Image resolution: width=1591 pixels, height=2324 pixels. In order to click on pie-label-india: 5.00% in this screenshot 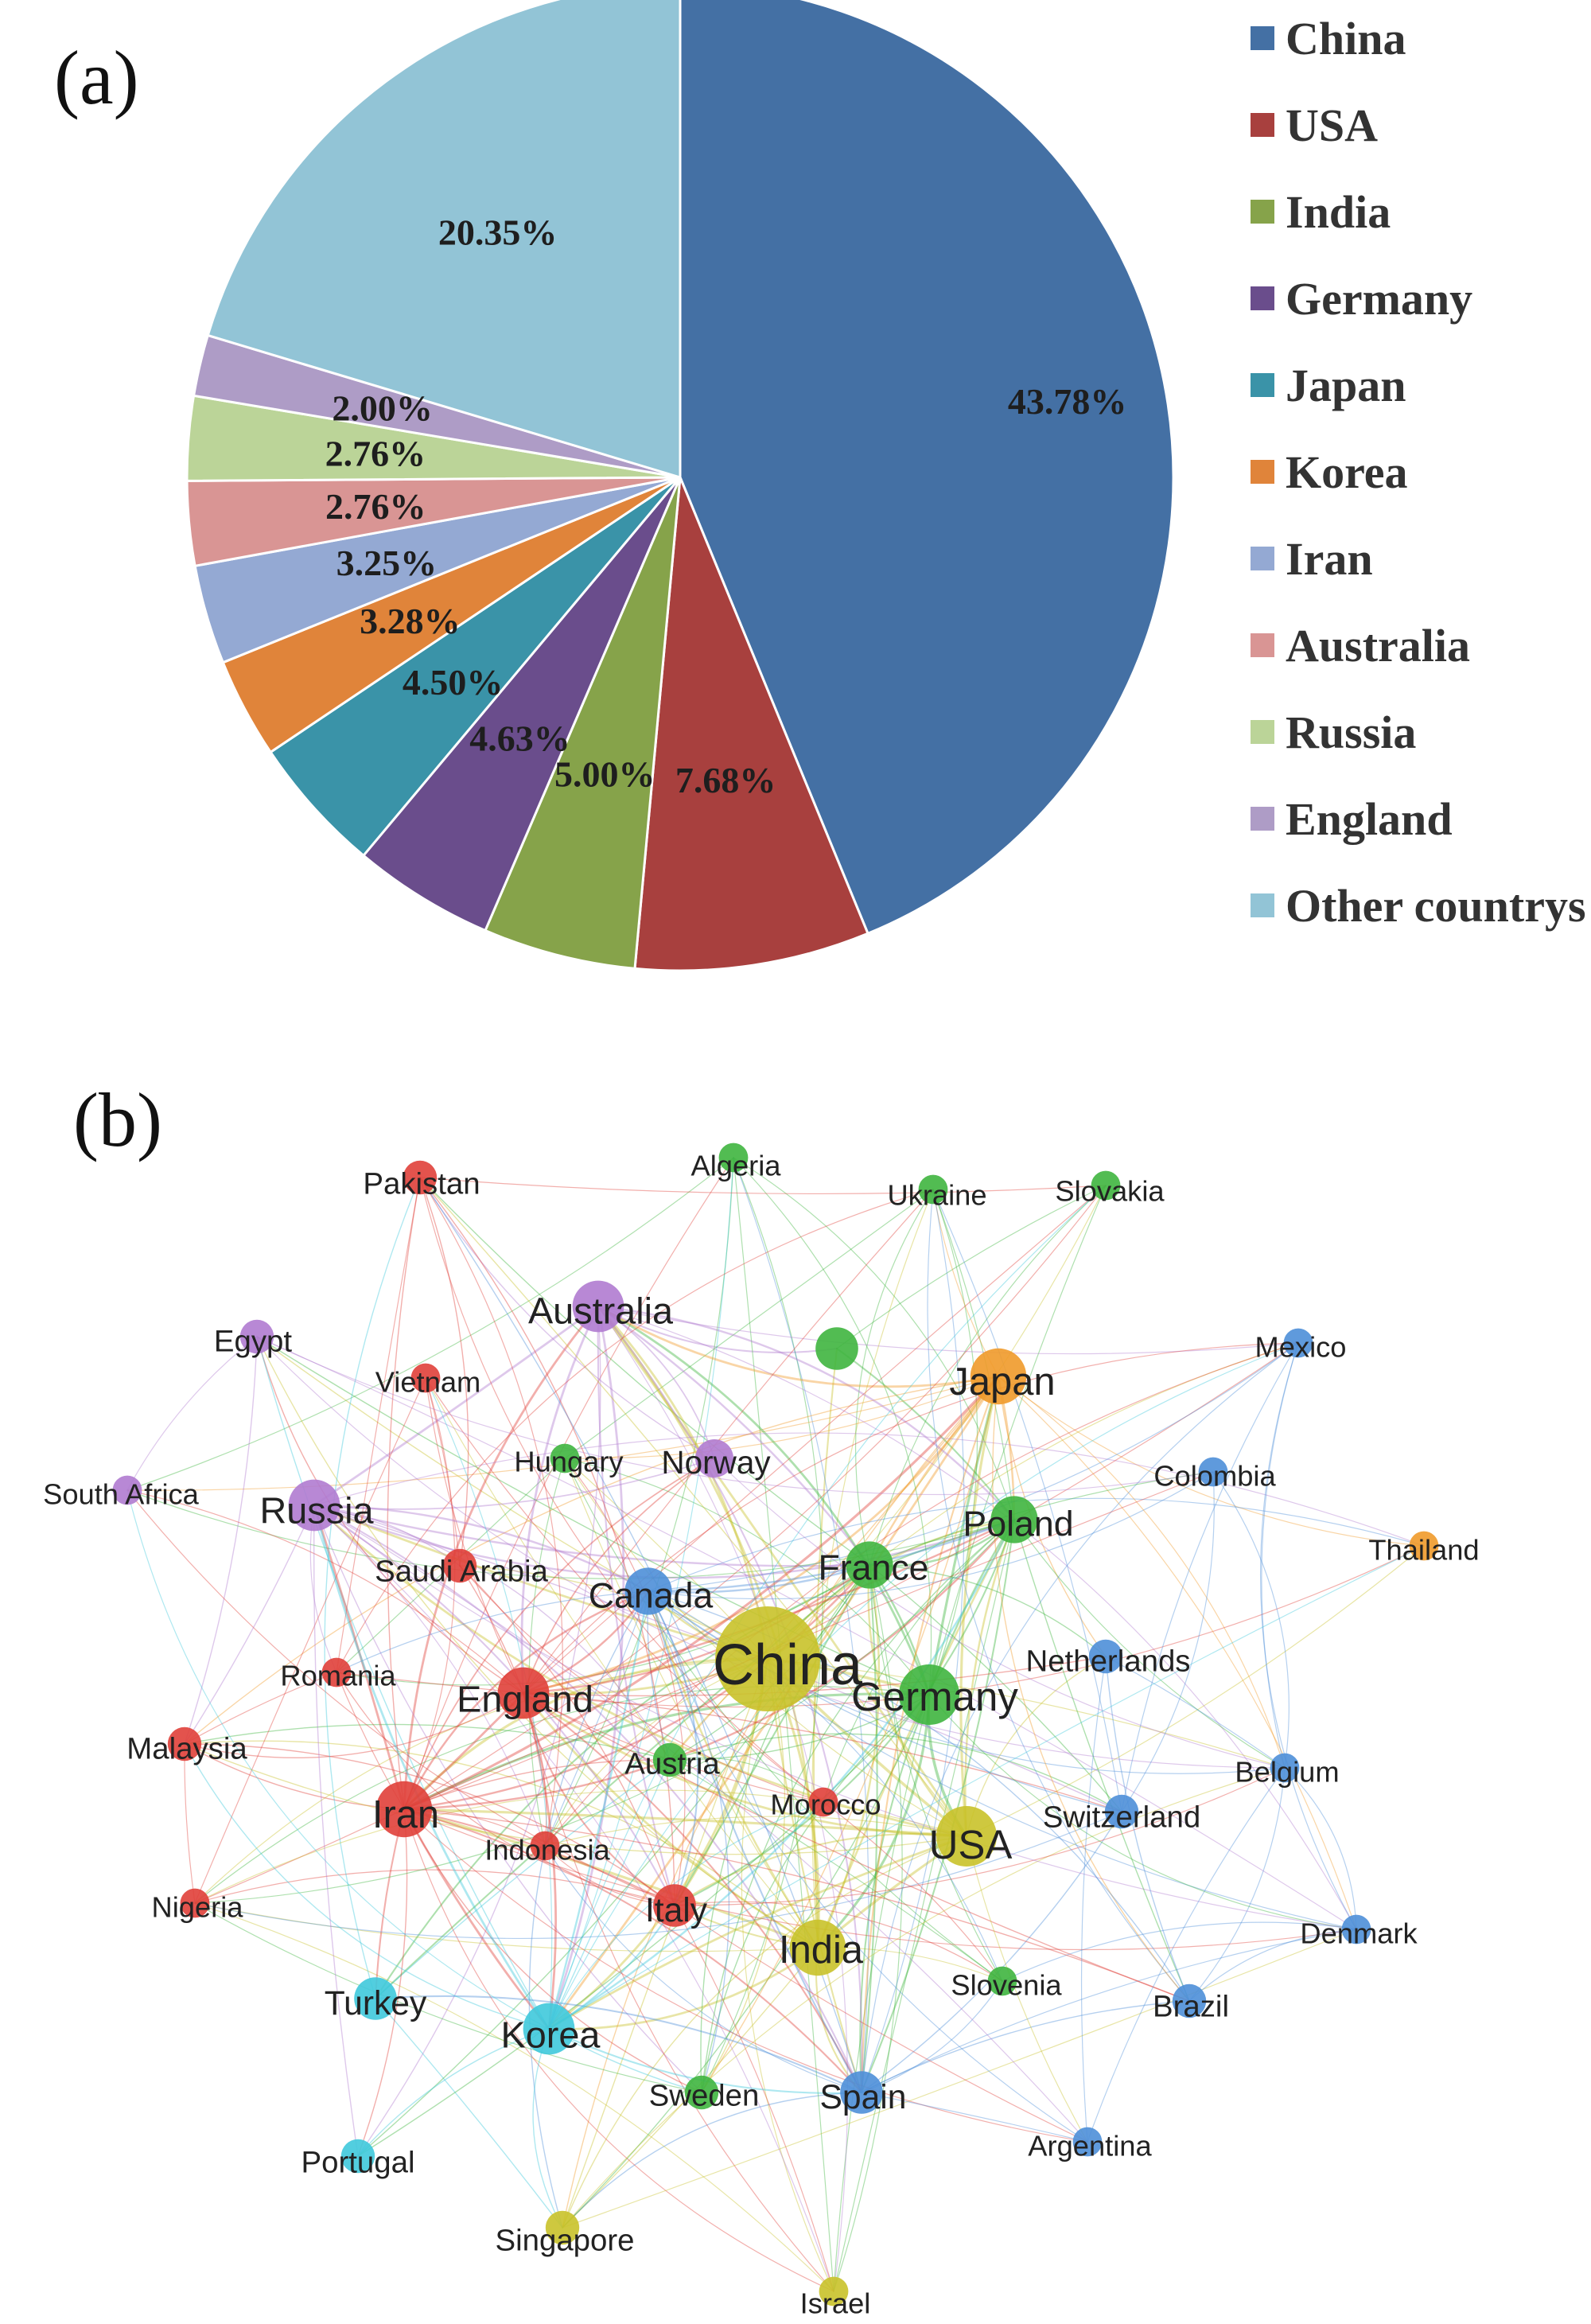, I will do `click(604, 774)`.